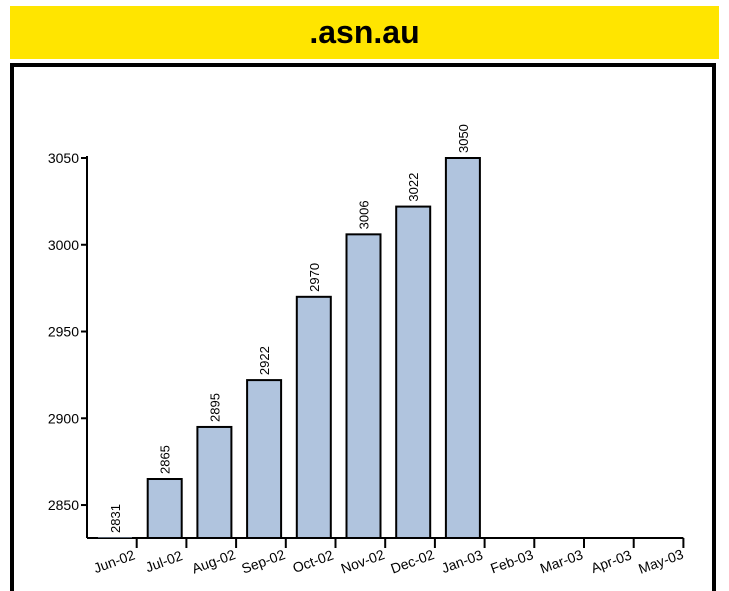 The height and width of the screenshot is (591, 729). What do you see at coordinates (412, 561) in the screenshot?
I see `x-tick-label: Dec-02` at bounding box center [412, 561].